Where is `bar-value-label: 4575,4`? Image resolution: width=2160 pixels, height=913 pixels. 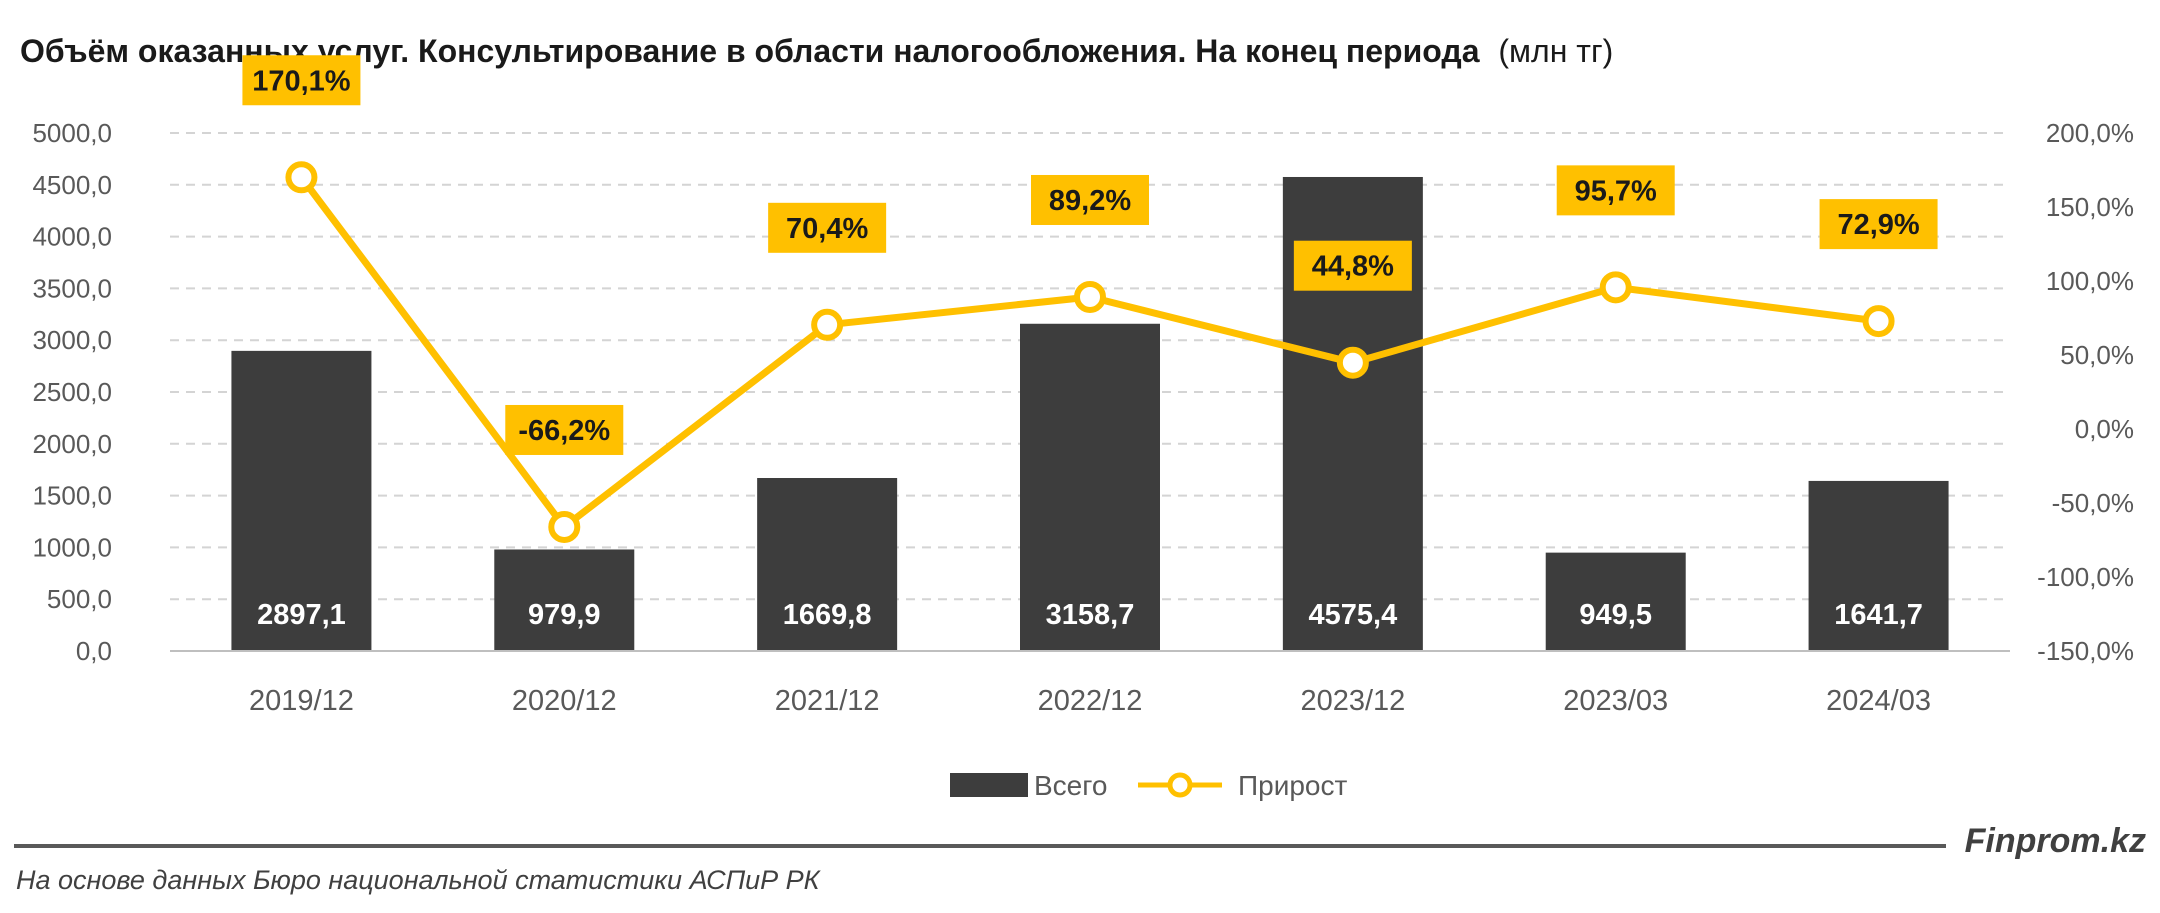 bar-value-label: 4575,4 is located at coordinates (1353, 615).